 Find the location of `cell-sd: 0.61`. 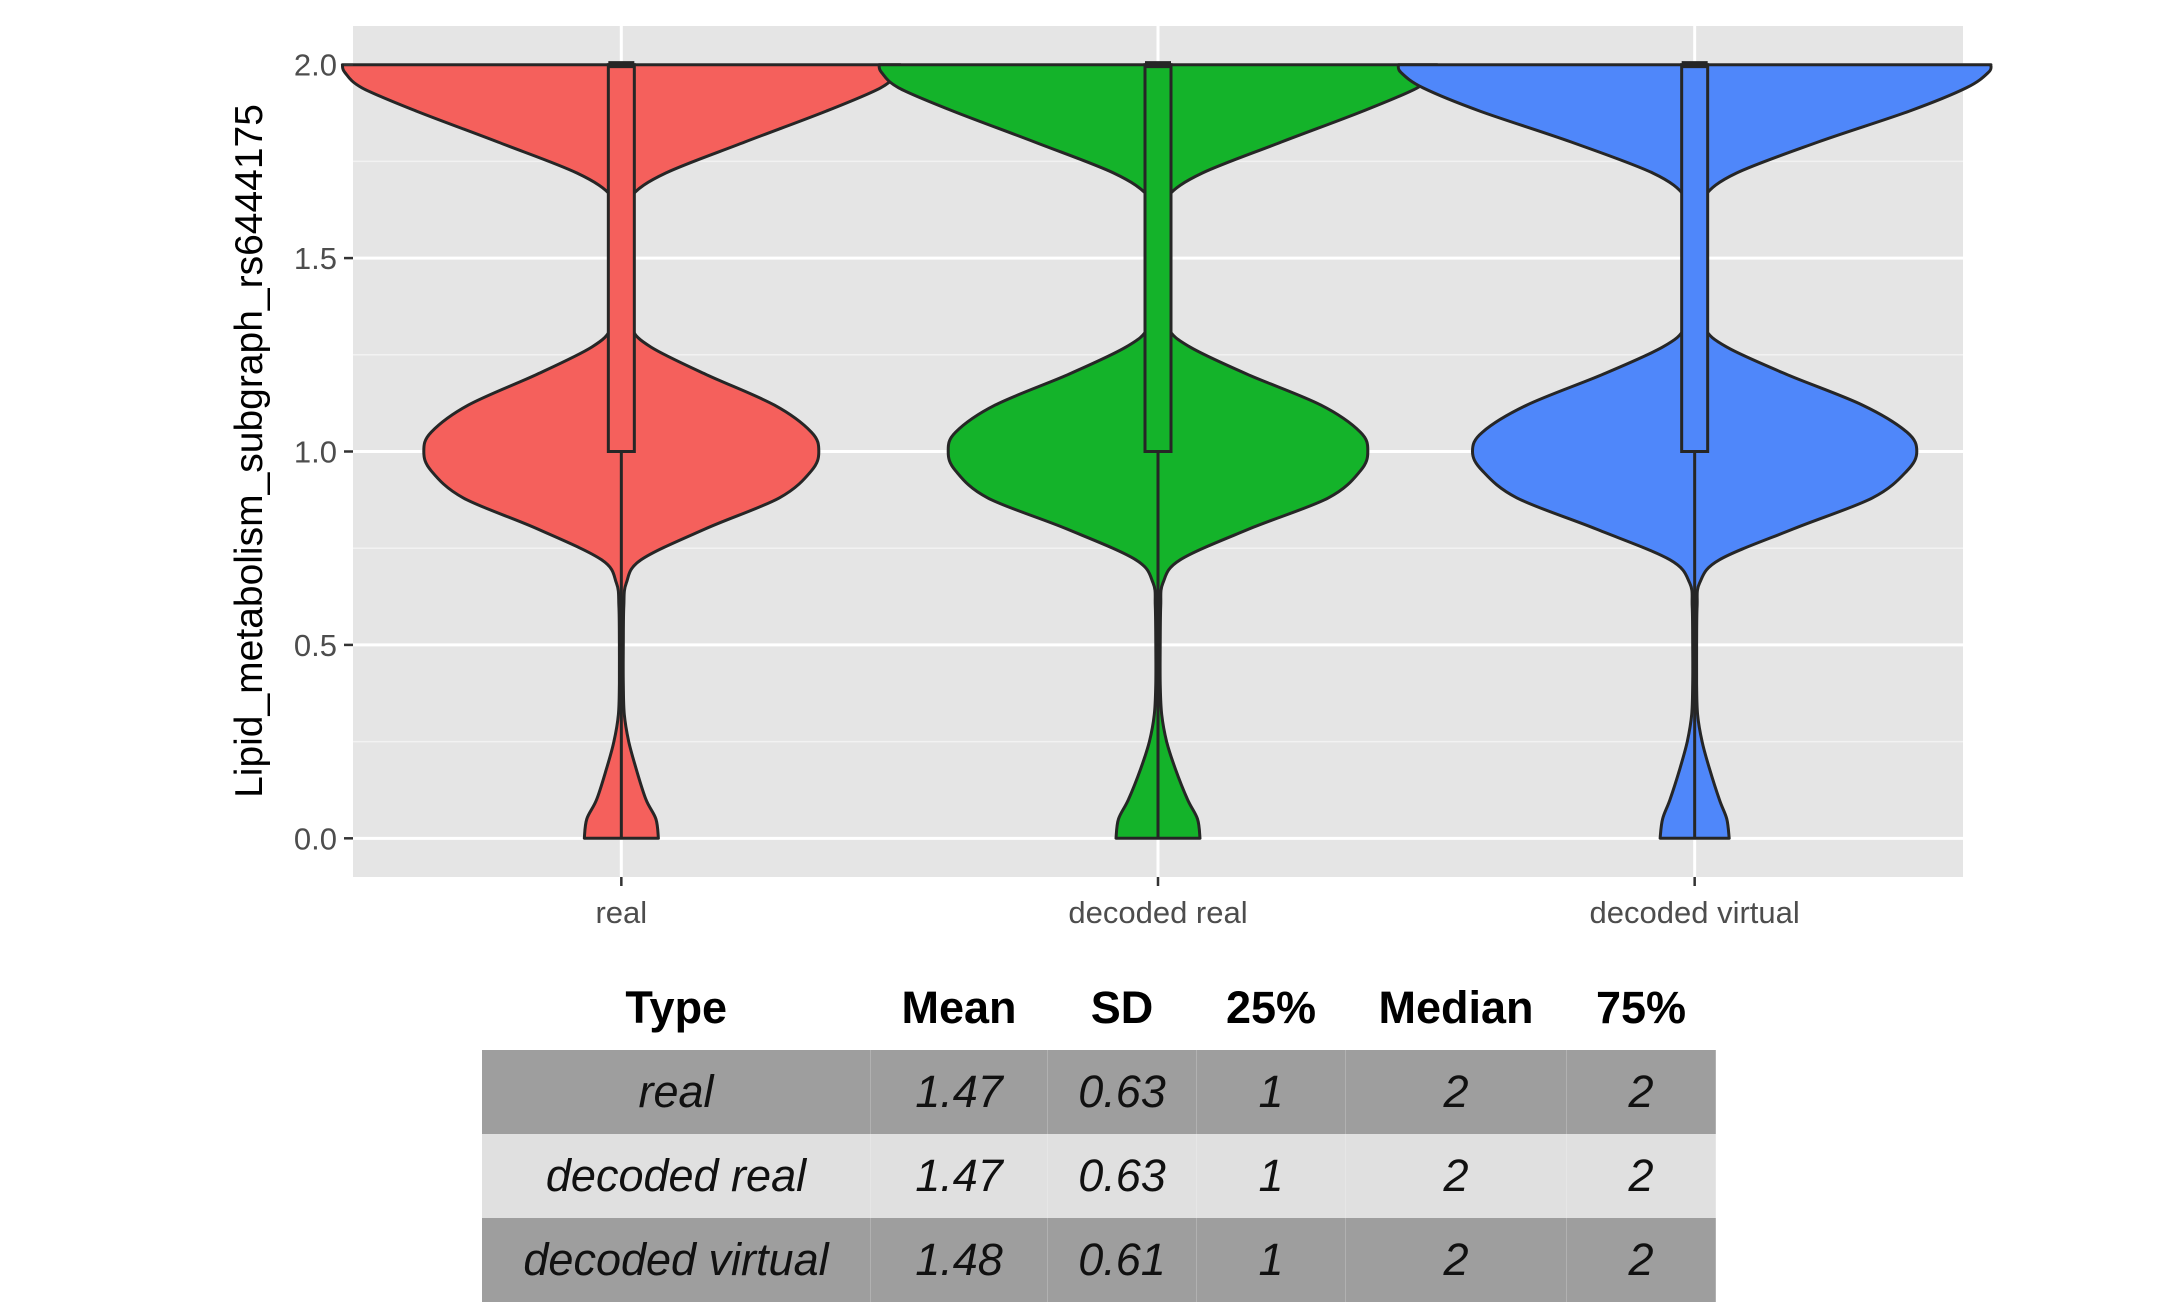

cell-sd: 0.61 is located at coordinates (1122, 1260).